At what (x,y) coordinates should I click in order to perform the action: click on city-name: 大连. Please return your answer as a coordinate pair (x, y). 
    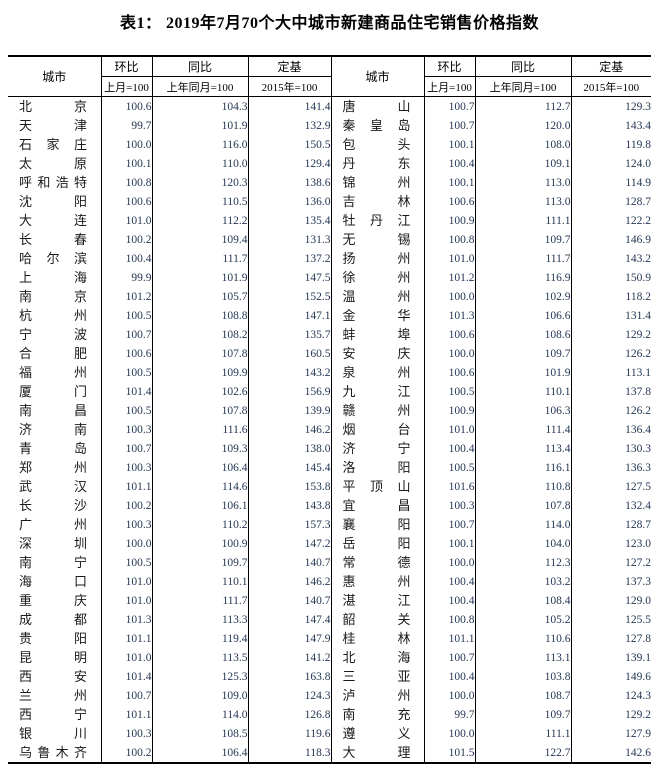
    Looking at the image, I should click on (53, 220).